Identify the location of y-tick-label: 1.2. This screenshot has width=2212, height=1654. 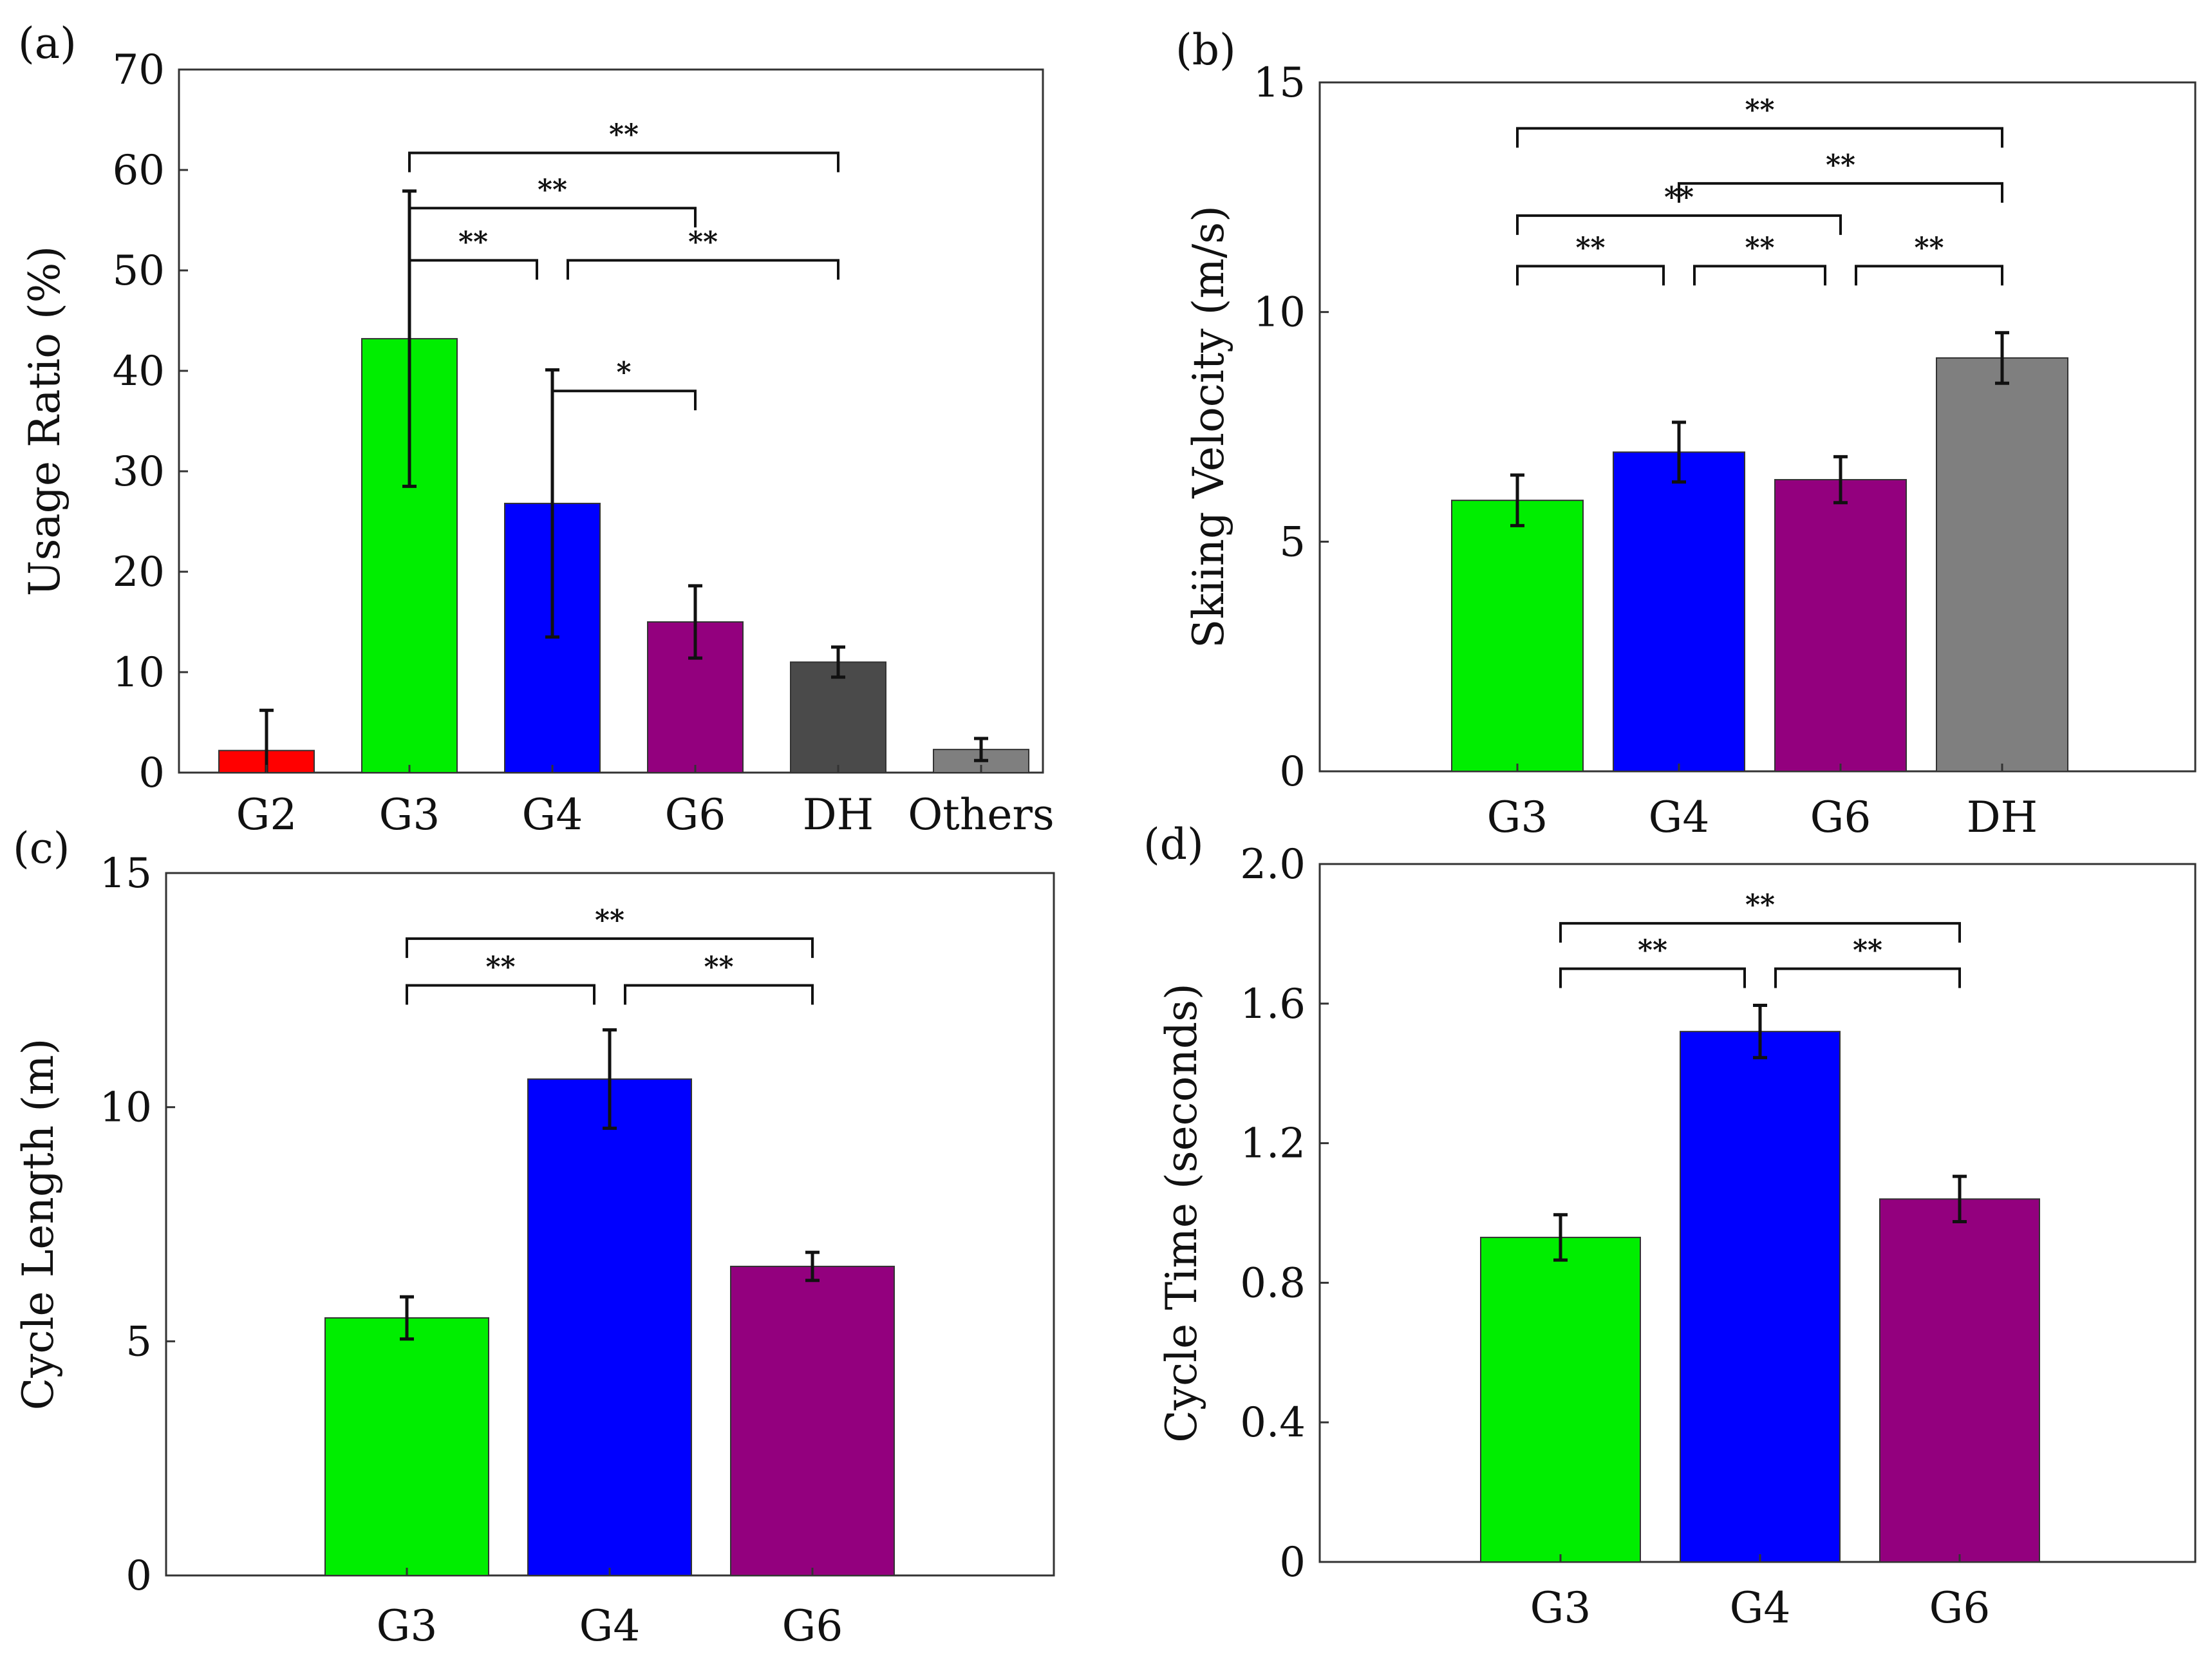
(1273, 1144).